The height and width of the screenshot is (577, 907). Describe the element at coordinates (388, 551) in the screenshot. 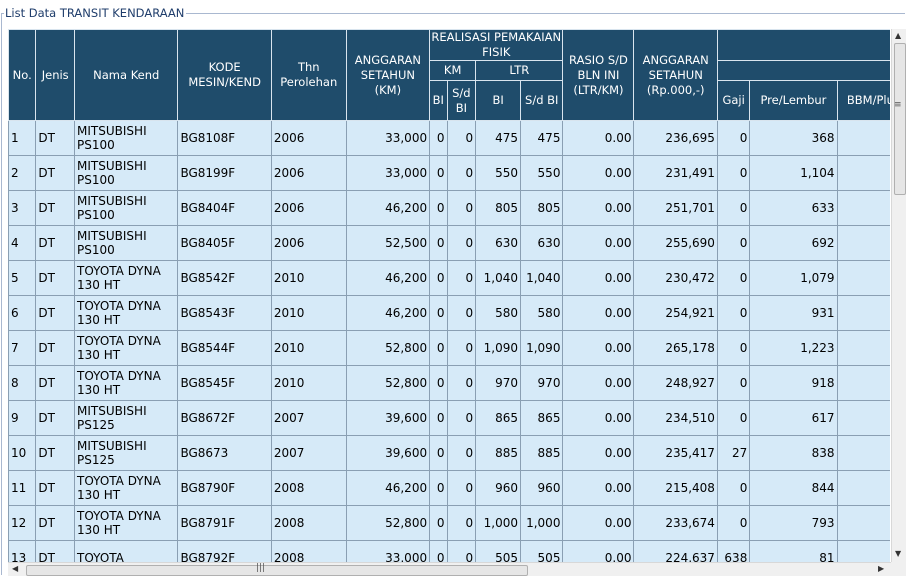

I see `cell-anggaran-km: 33,000` at that location.